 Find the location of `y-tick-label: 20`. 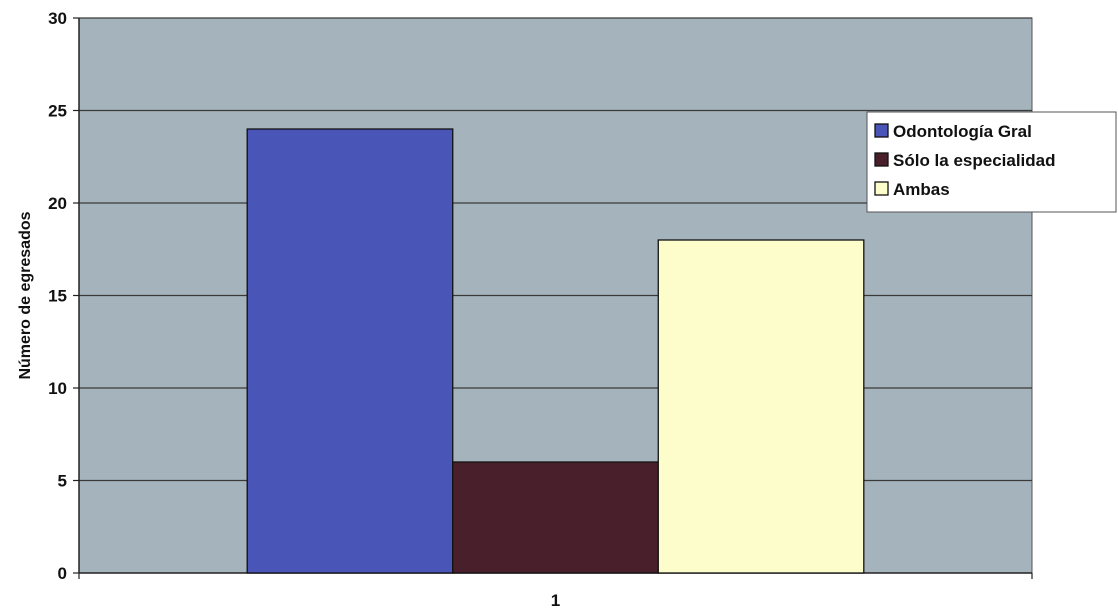

y-tick-label: 20 is located at coordinates (57, 203).